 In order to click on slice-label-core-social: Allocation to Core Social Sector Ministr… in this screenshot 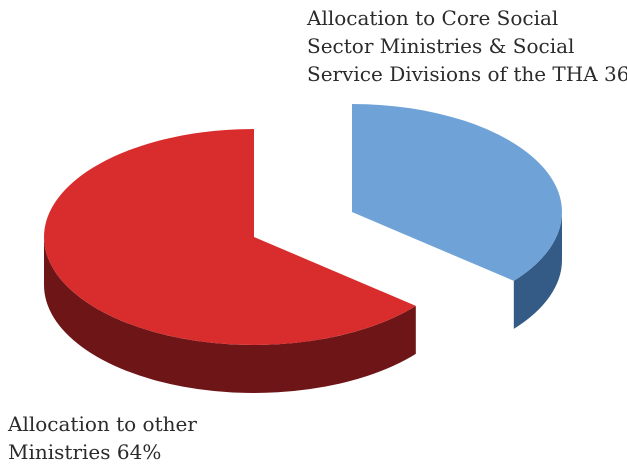, I will do `click(467, 46)`.